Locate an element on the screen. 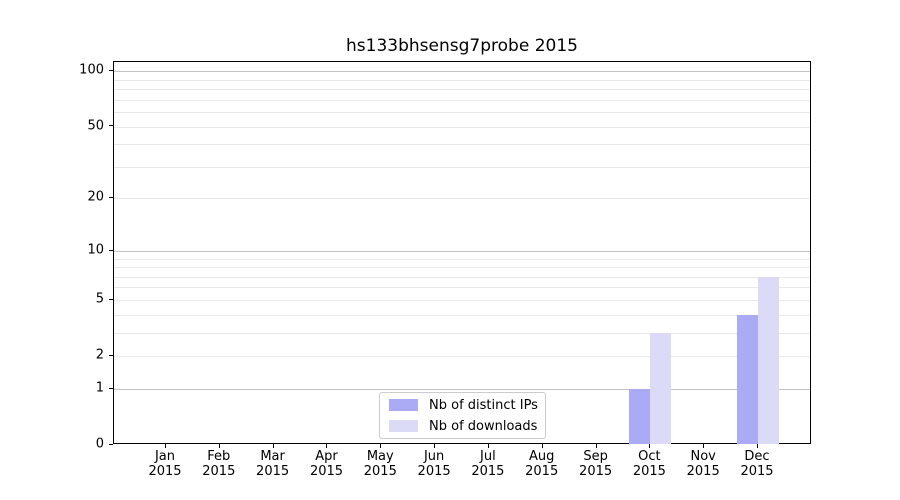  x-tick-label-jun: Jun 2015 is located at coordinates (434, 464).